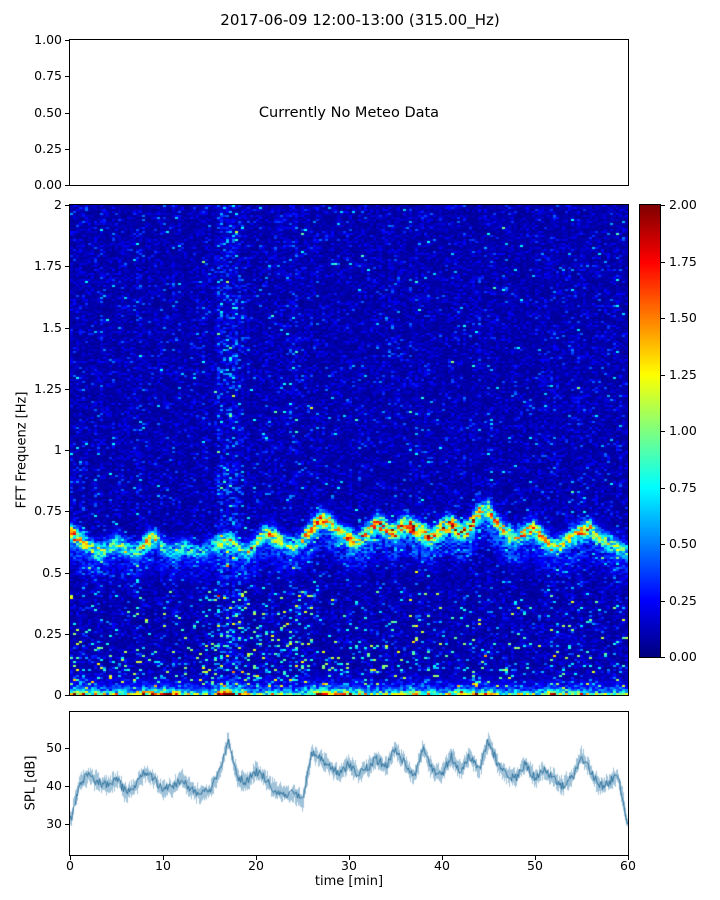 The width and height of the screenshot is (720, 900). I want to click on colorbar-tick-label: 1.25, so click(683, 374).